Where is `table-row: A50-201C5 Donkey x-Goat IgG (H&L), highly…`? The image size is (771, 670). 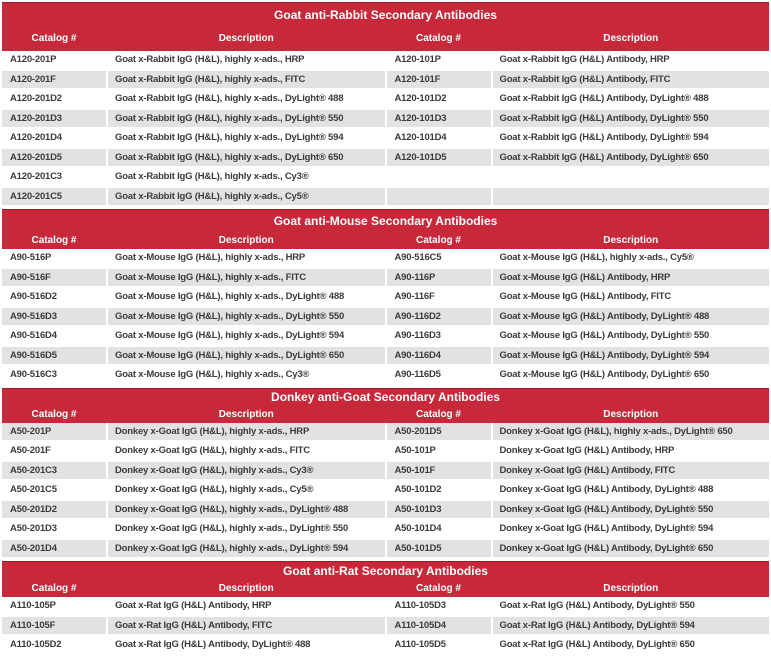
table-row: A50-201C5 Donkey x-Goat IgG (H&L), highly… is located at coordinates (385, 491).